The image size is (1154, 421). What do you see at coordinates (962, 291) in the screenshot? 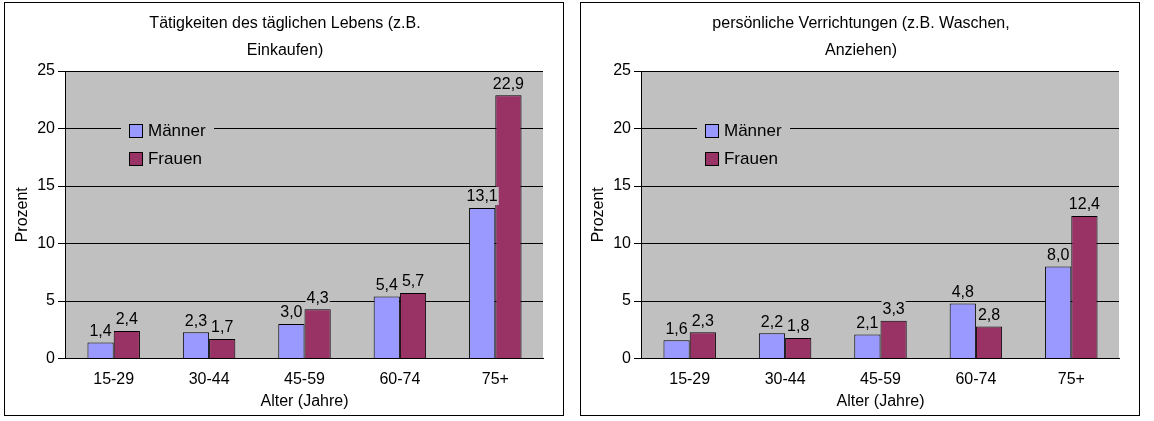
I see `data-label: 4,8` at bounding box center [962, 291].